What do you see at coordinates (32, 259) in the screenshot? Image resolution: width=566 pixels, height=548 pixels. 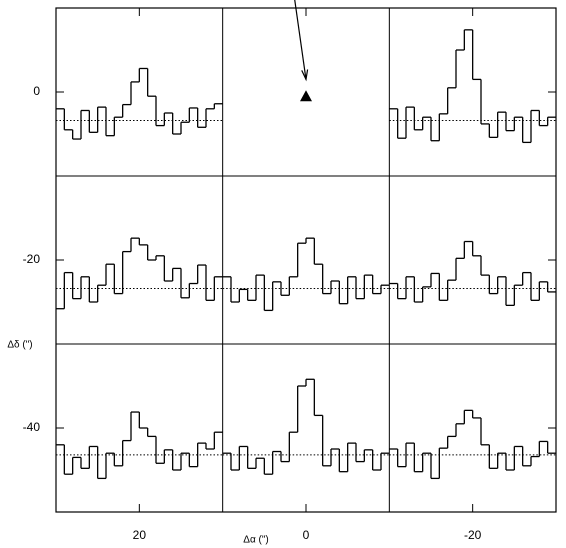 I see `y-tick-label: -20` at bounding box center [32, 259].